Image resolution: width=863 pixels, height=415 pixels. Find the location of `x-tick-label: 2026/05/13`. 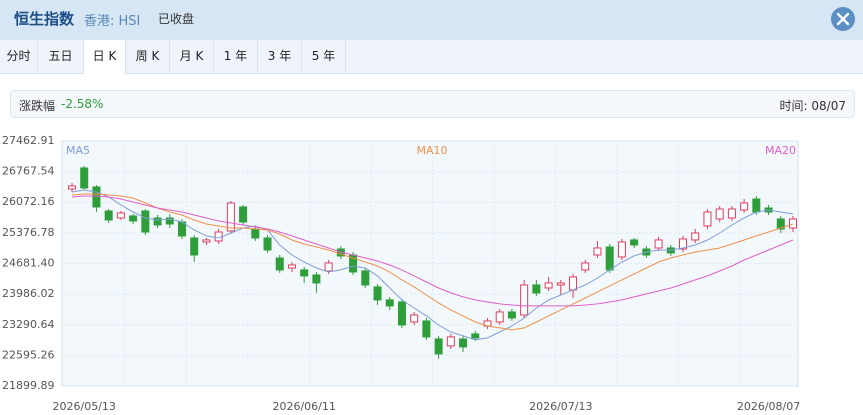

x-tick-label: 2026/05/13 is located at coordinates (84, 406).